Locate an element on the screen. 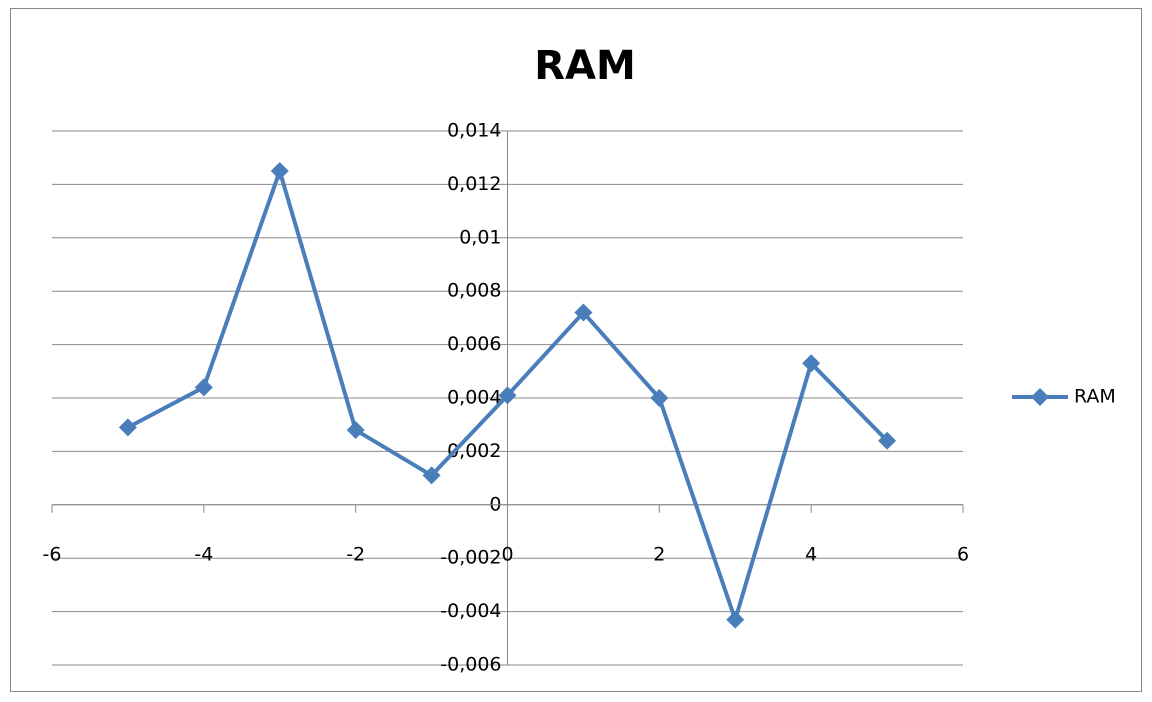  x-tick-label: -6 is located at coordinates (52, 554).